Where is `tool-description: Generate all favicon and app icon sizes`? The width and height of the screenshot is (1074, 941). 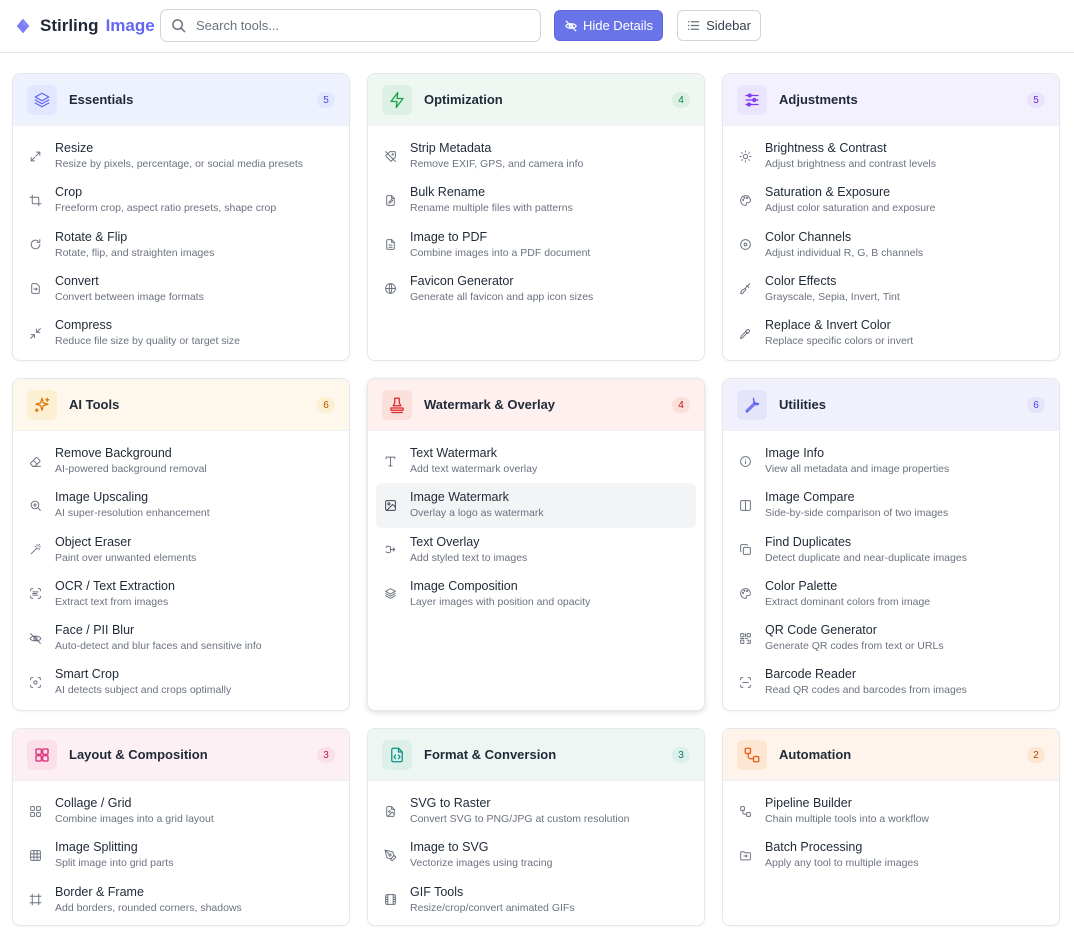 tool-description: Generate all favicon and app icon sizes is located at coordinates (502, 296).